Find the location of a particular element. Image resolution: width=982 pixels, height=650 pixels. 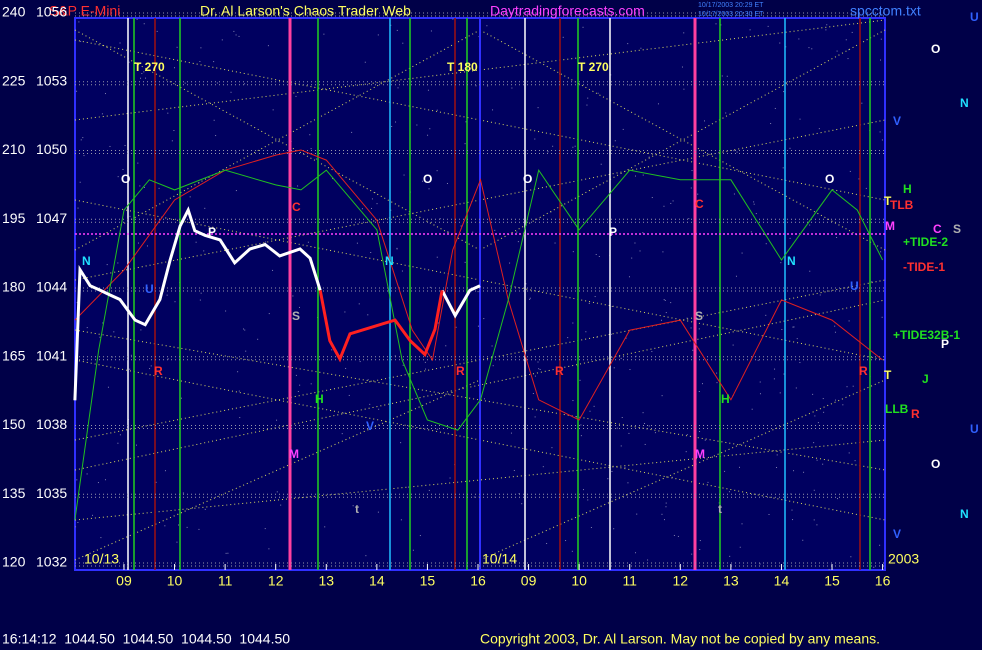

annotation: -TIDE-1 is located at coordinates (924, 267).